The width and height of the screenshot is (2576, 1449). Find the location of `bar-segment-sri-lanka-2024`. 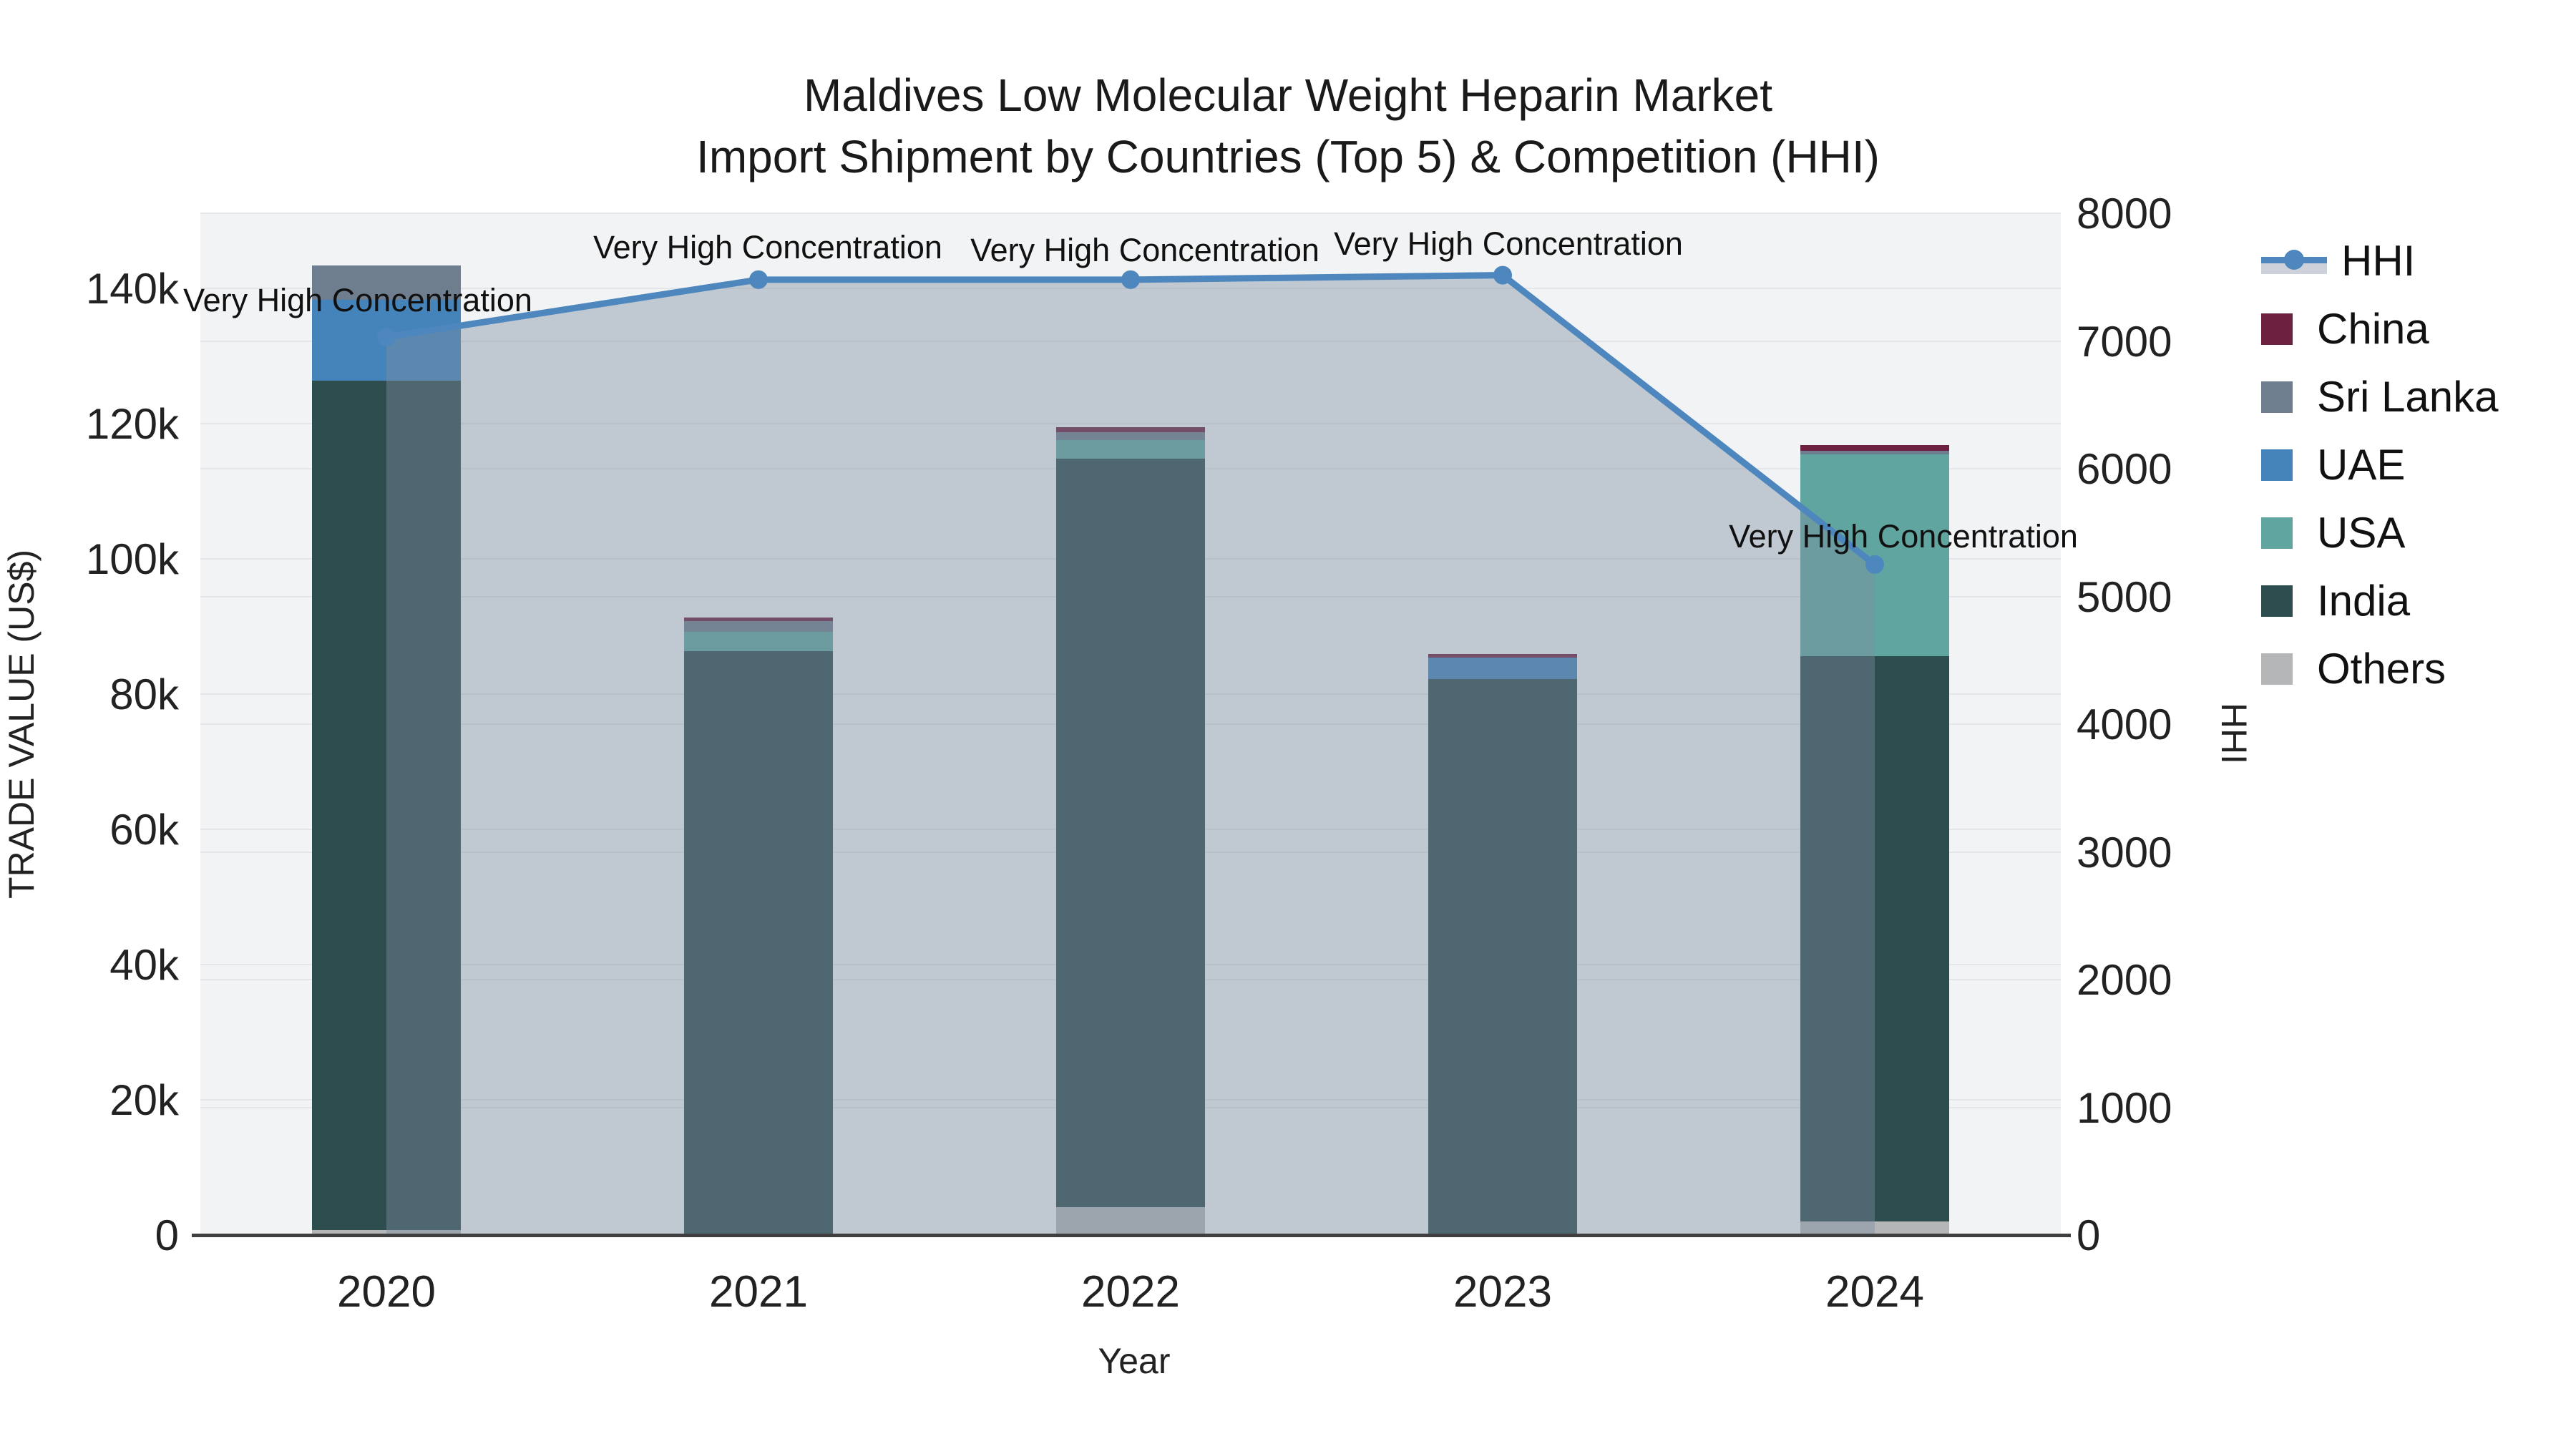

bar-segment-sri-lanka-2024 is located at coordinates (1874, 453).